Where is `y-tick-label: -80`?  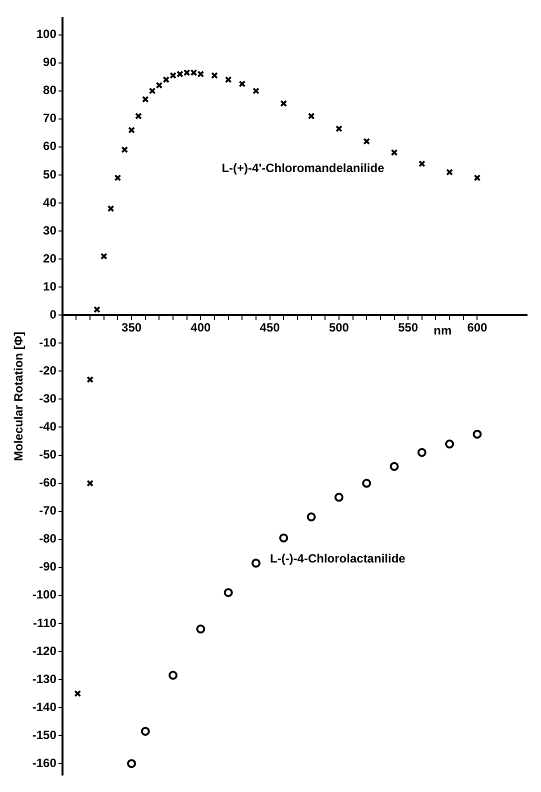 y-tick-label: -80 is located at coordinates (48, 539).